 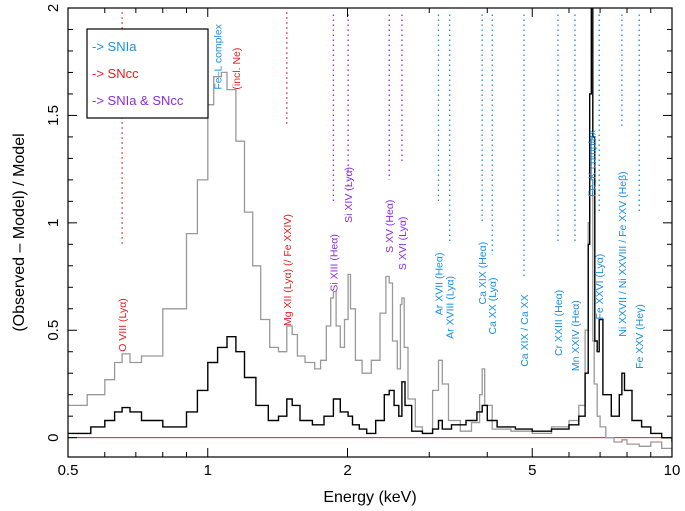 I want to click on y-axis-label: (Observed – Model) / Model, so click(x=19, y=232).